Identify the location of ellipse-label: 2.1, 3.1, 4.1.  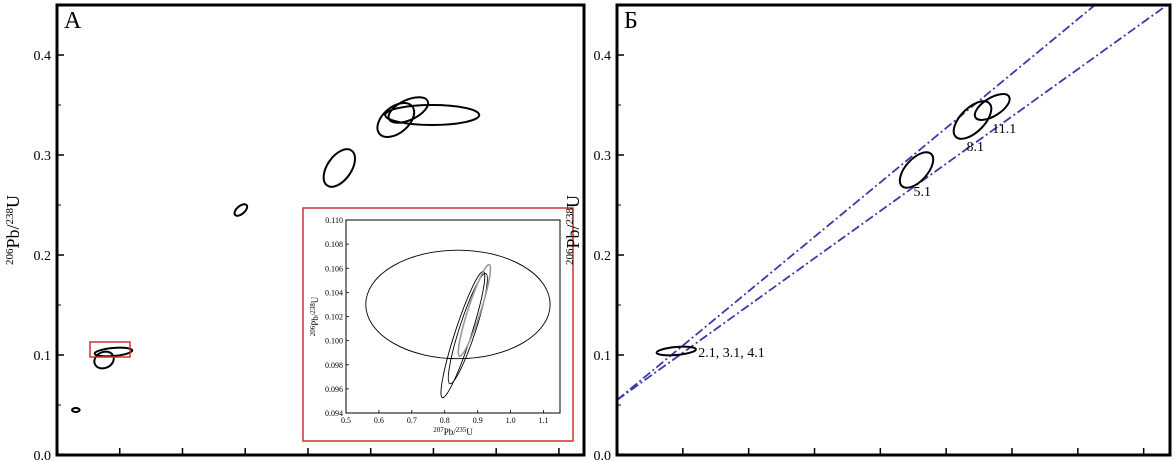
(731, 353).